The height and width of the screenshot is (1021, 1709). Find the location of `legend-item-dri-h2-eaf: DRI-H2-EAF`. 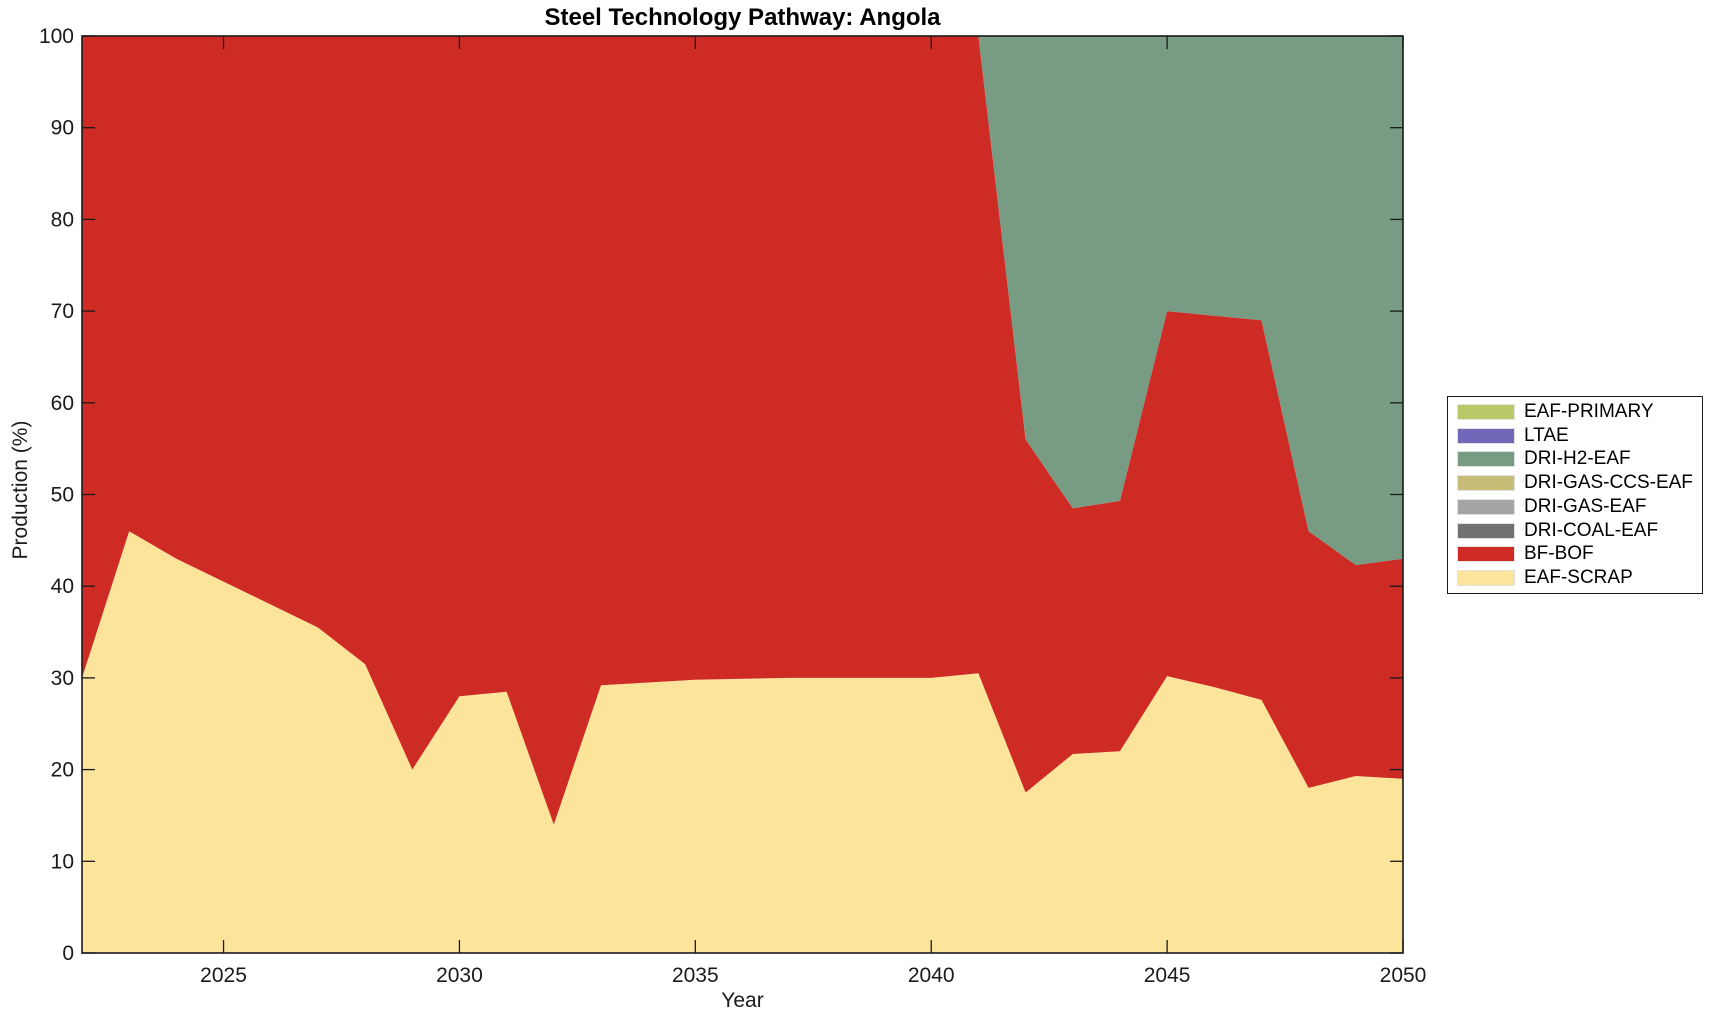

legend-item-dri-h2-eaf: DRI-H2-EAF is located at coordinates (1575, 459).